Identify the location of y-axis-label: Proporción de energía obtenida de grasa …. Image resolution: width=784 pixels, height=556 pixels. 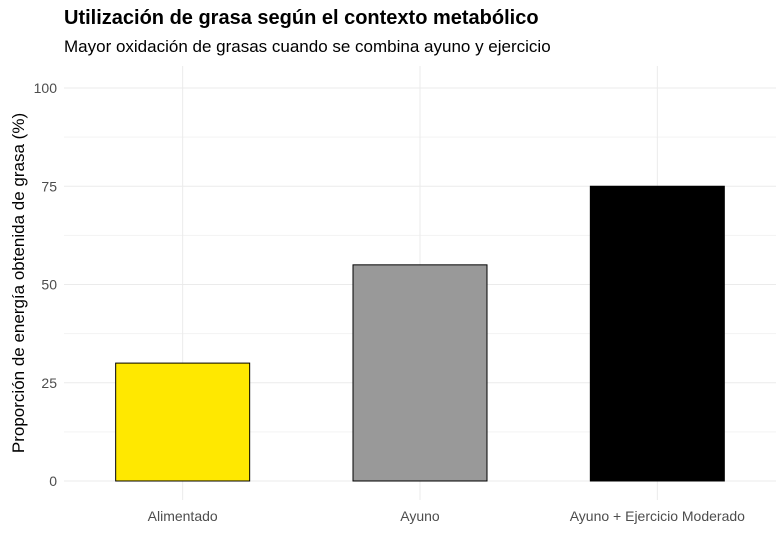
(18, 283).